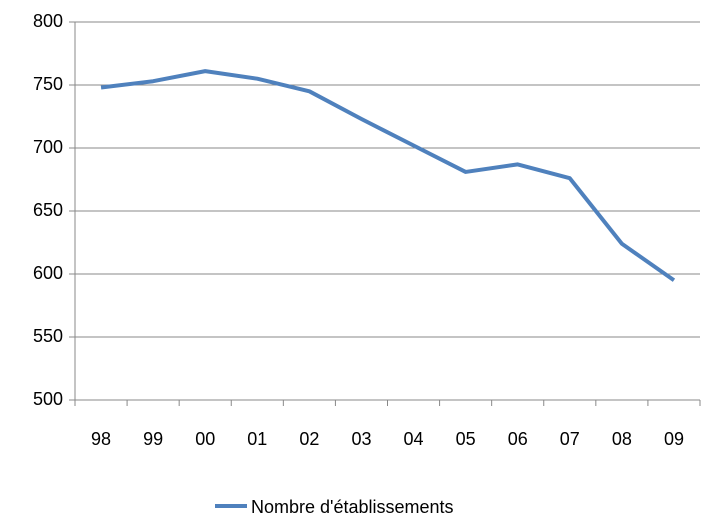 The image size is (702, 517). I want to click on x-tick-label: 04, so click(414, 439).